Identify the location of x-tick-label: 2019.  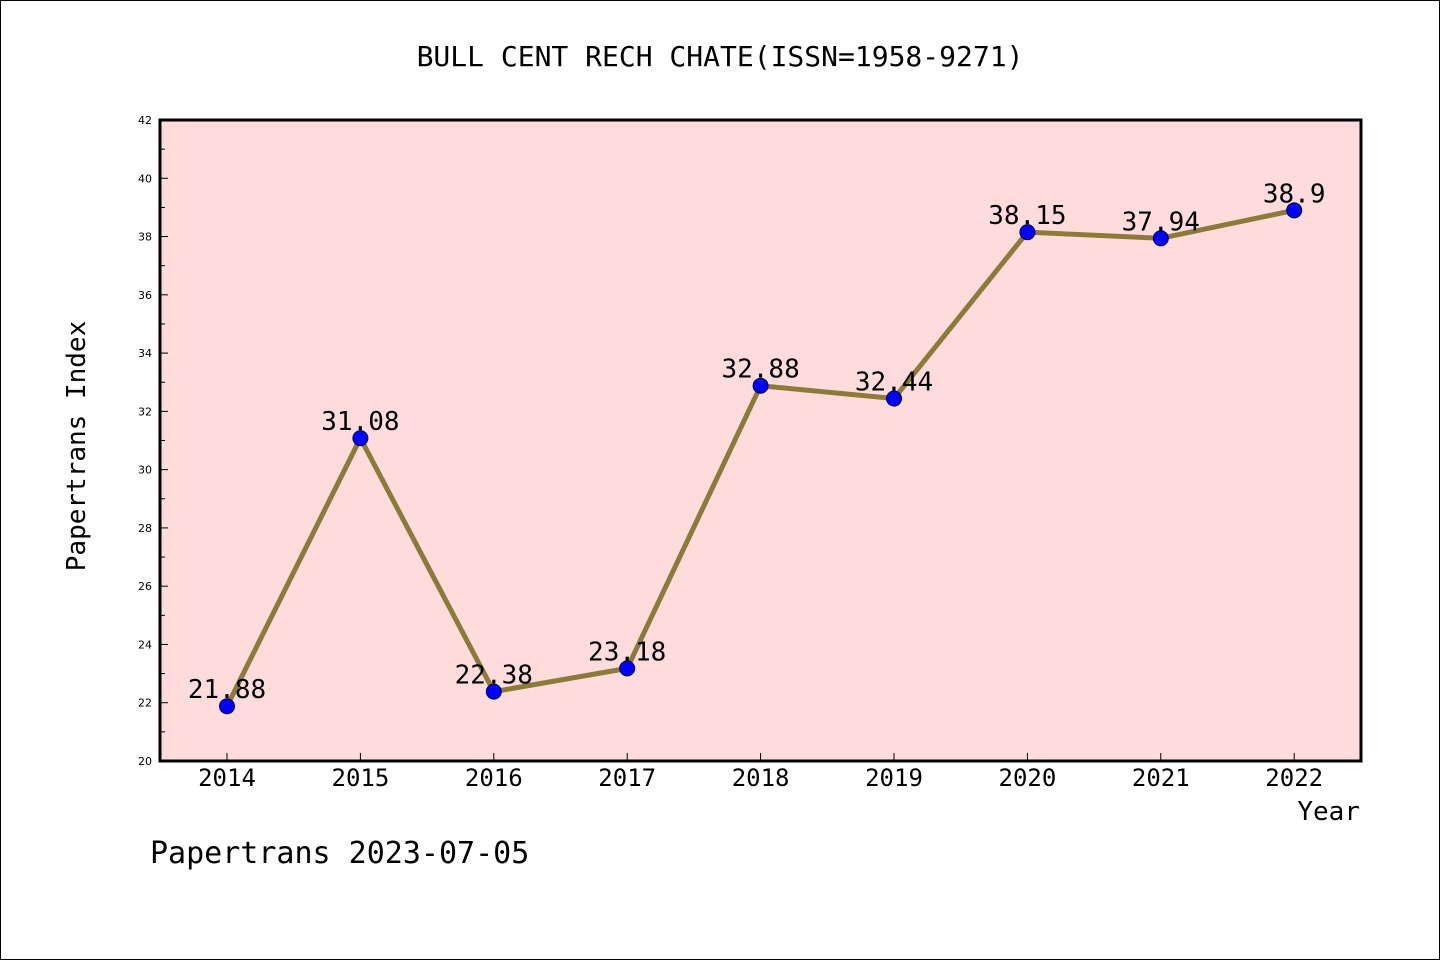
(894, 778).